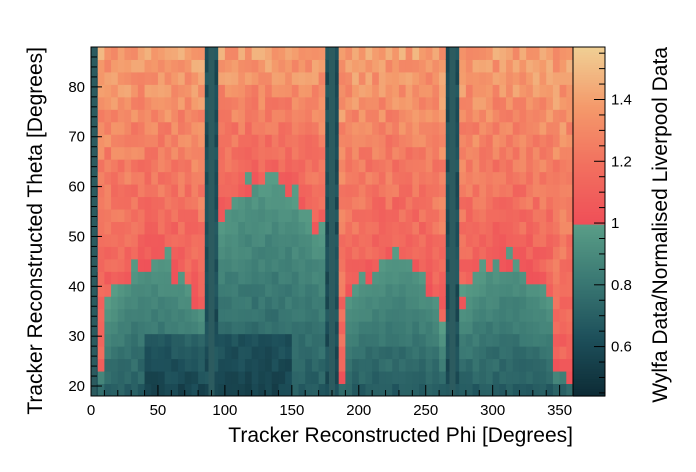 This screenshot has width=696, height=472. What do you see at coordinates (91, 410) in the screenshot?
I see `x-tick-label: 0` at bounding box center [91, 410].